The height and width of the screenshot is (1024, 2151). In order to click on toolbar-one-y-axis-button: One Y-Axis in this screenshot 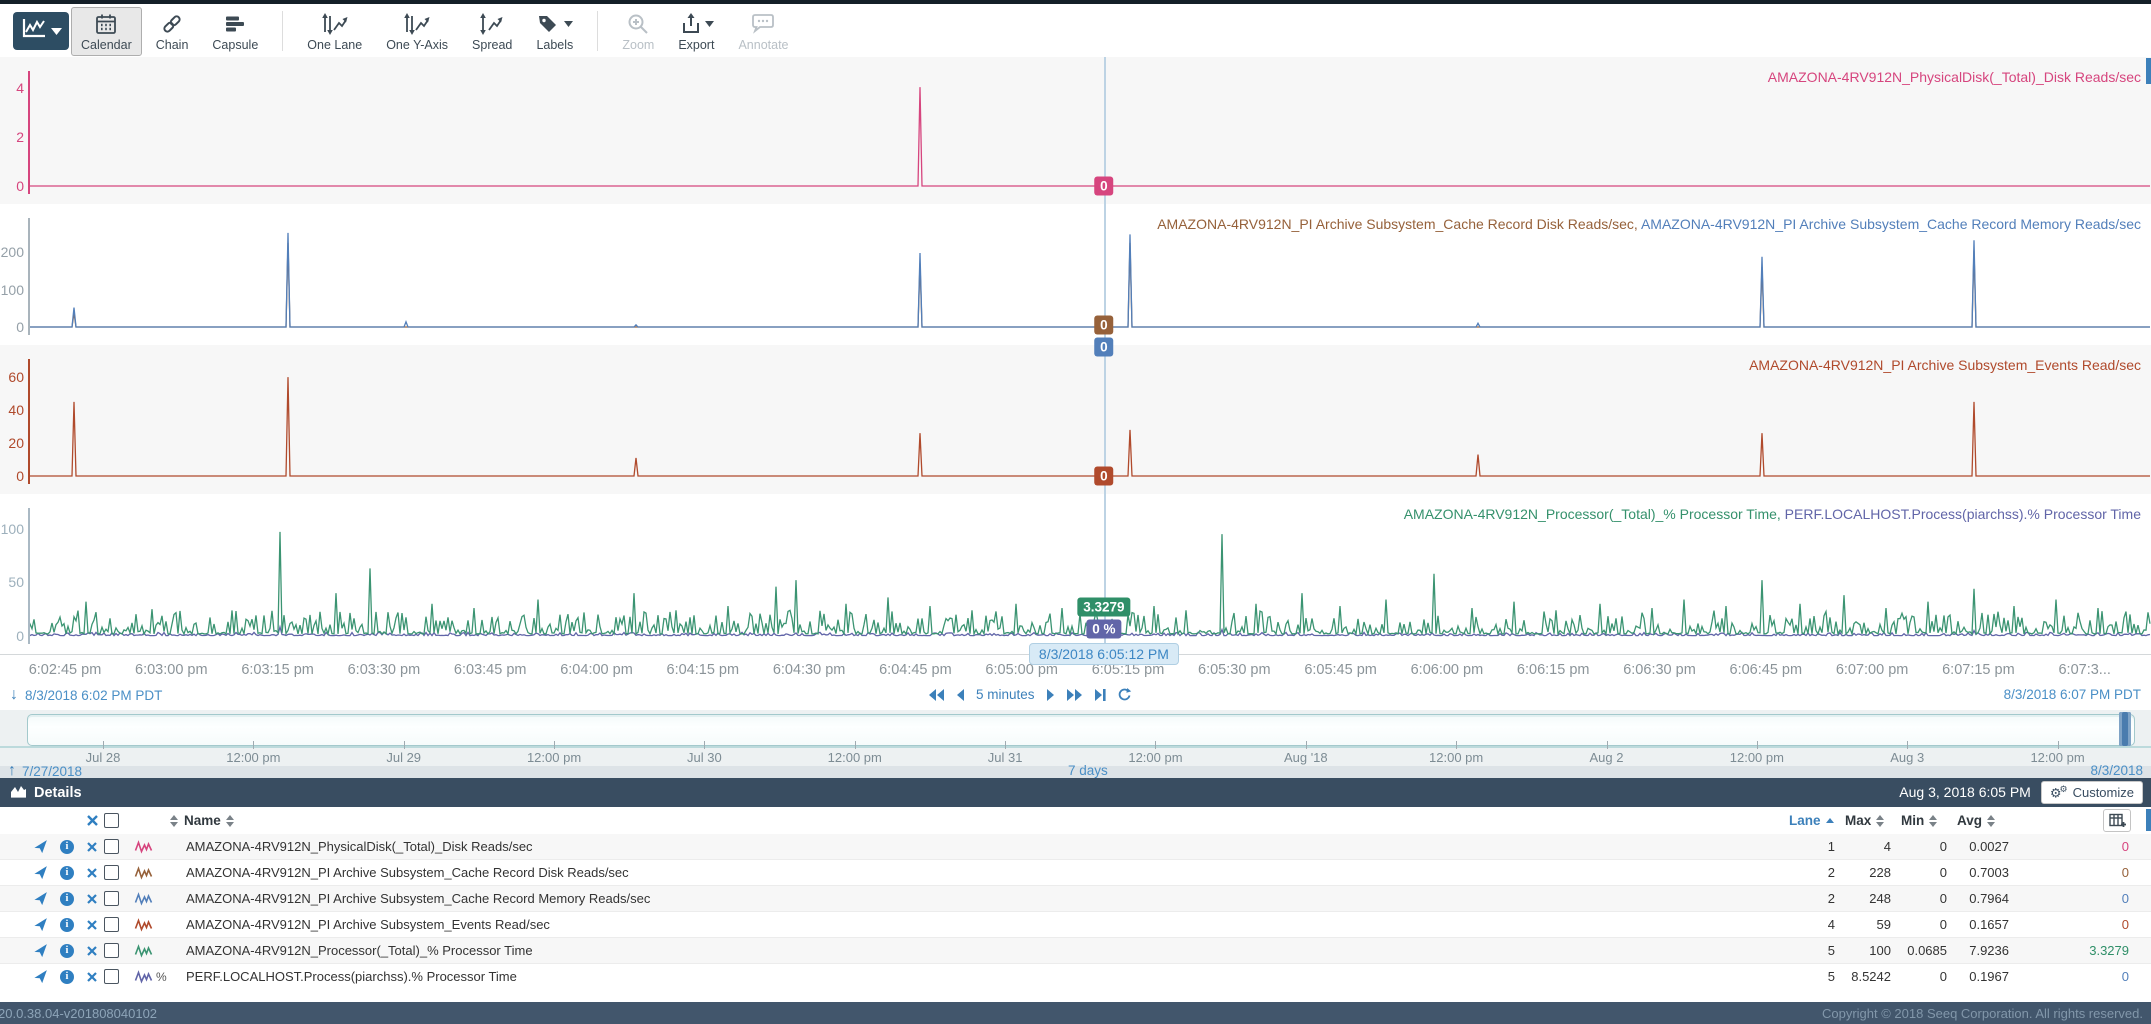, I will do `click(417, 31)`.